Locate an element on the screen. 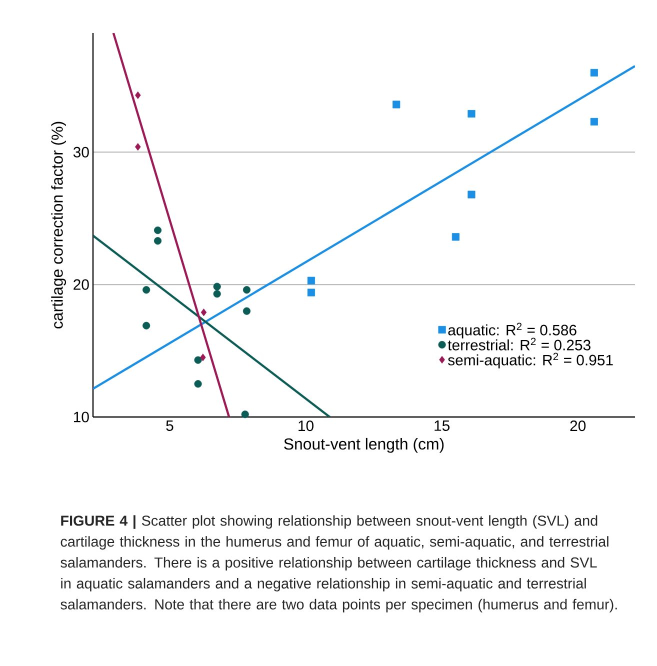 The width and height of the screenshot is (657, 666). x-axis-title: Snout-vent length (cm) is located at coordinates (364, 445).